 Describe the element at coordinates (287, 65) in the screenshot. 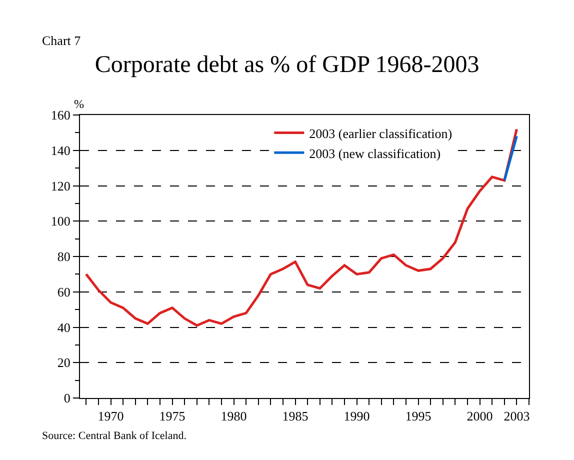

I see `chart-title: Corporate debt as % of GDP 1968-2003` at that location.